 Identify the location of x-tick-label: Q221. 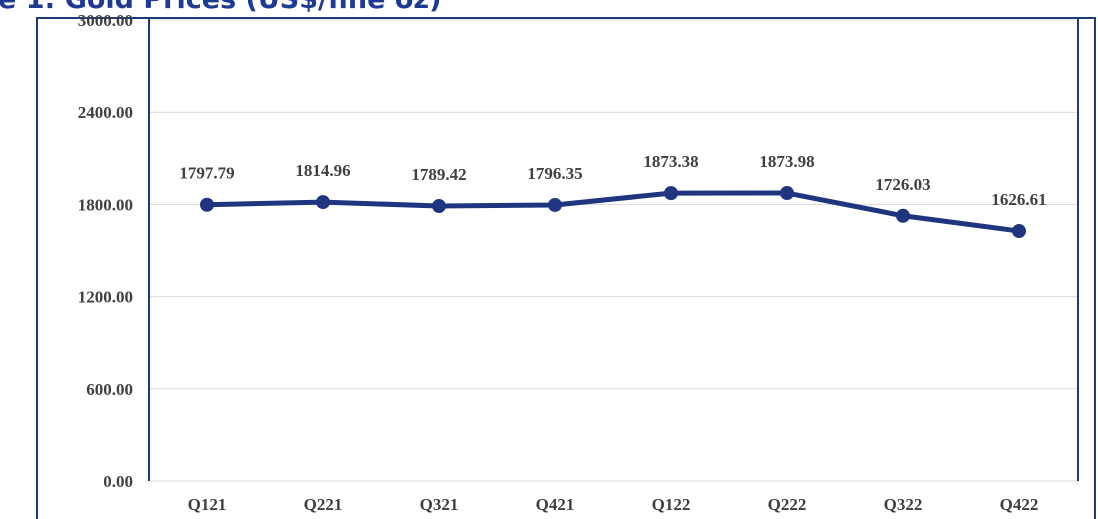
(323, 504).